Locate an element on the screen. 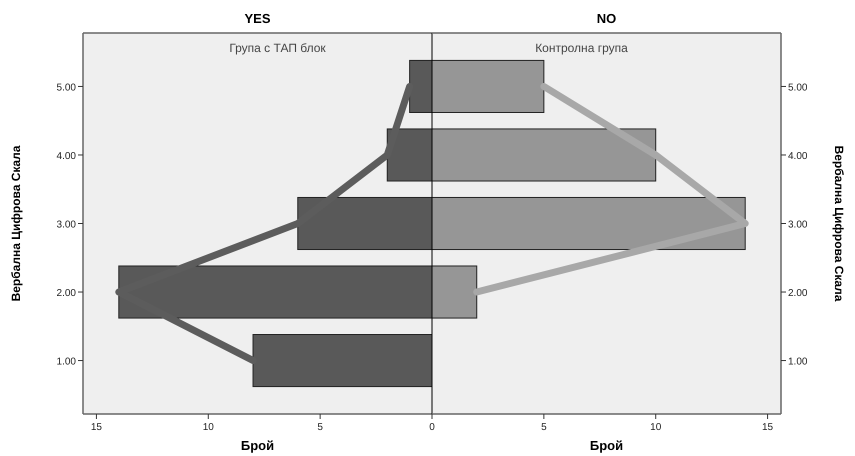  annotation: Контролна група is located at coordinates (581, 48).